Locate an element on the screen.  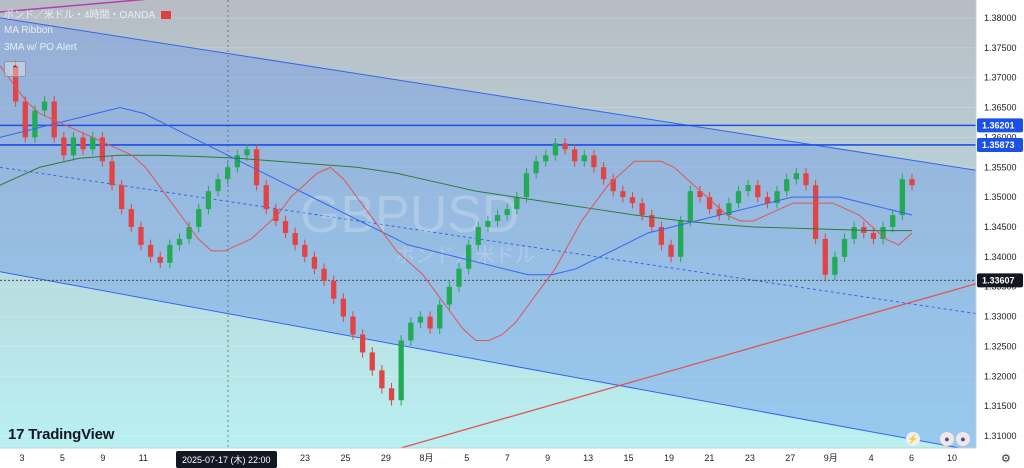
time-tick-label: 8月 is located at coordinates (426, 458).